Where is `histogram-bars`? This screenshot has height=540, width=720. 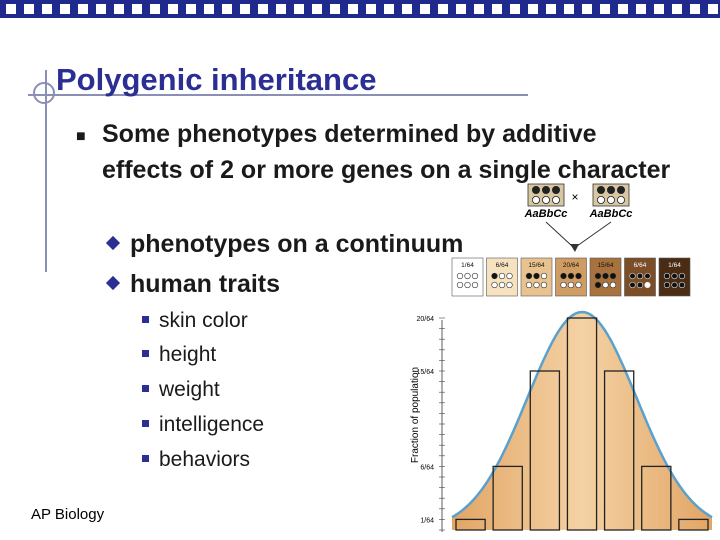
histogram-bars is located at coordinates (582, 424).